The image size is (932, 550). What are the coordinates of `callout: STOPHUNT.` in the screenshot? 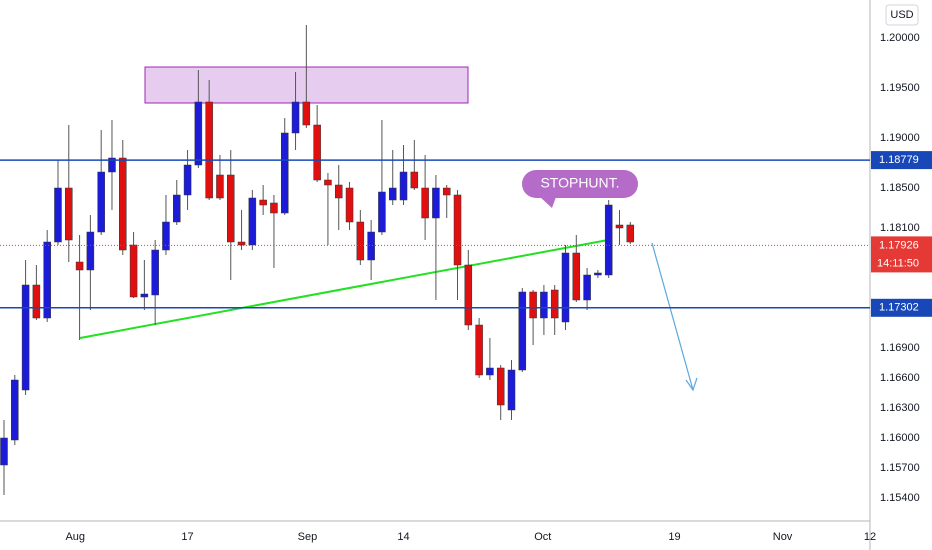 It's located at (580, 189).